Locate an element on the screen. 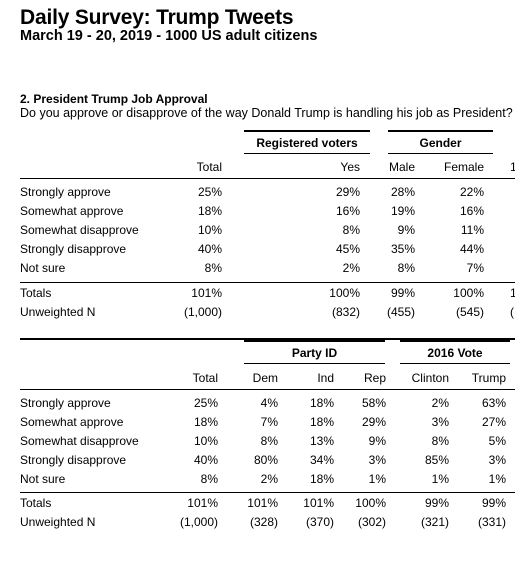 Image resolution: width=515 pixels, height=566 pixels. table-row-cell: 19% is located at coordinates (402, 211).